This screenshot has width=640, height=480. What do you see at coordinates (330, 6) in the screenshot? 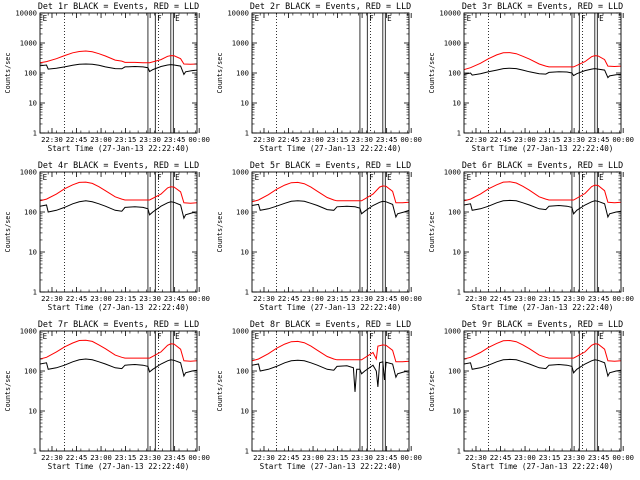
I see `panel-title: Det 2r BLACK = Events, RED = LLD` at bounding box center [330, 6].